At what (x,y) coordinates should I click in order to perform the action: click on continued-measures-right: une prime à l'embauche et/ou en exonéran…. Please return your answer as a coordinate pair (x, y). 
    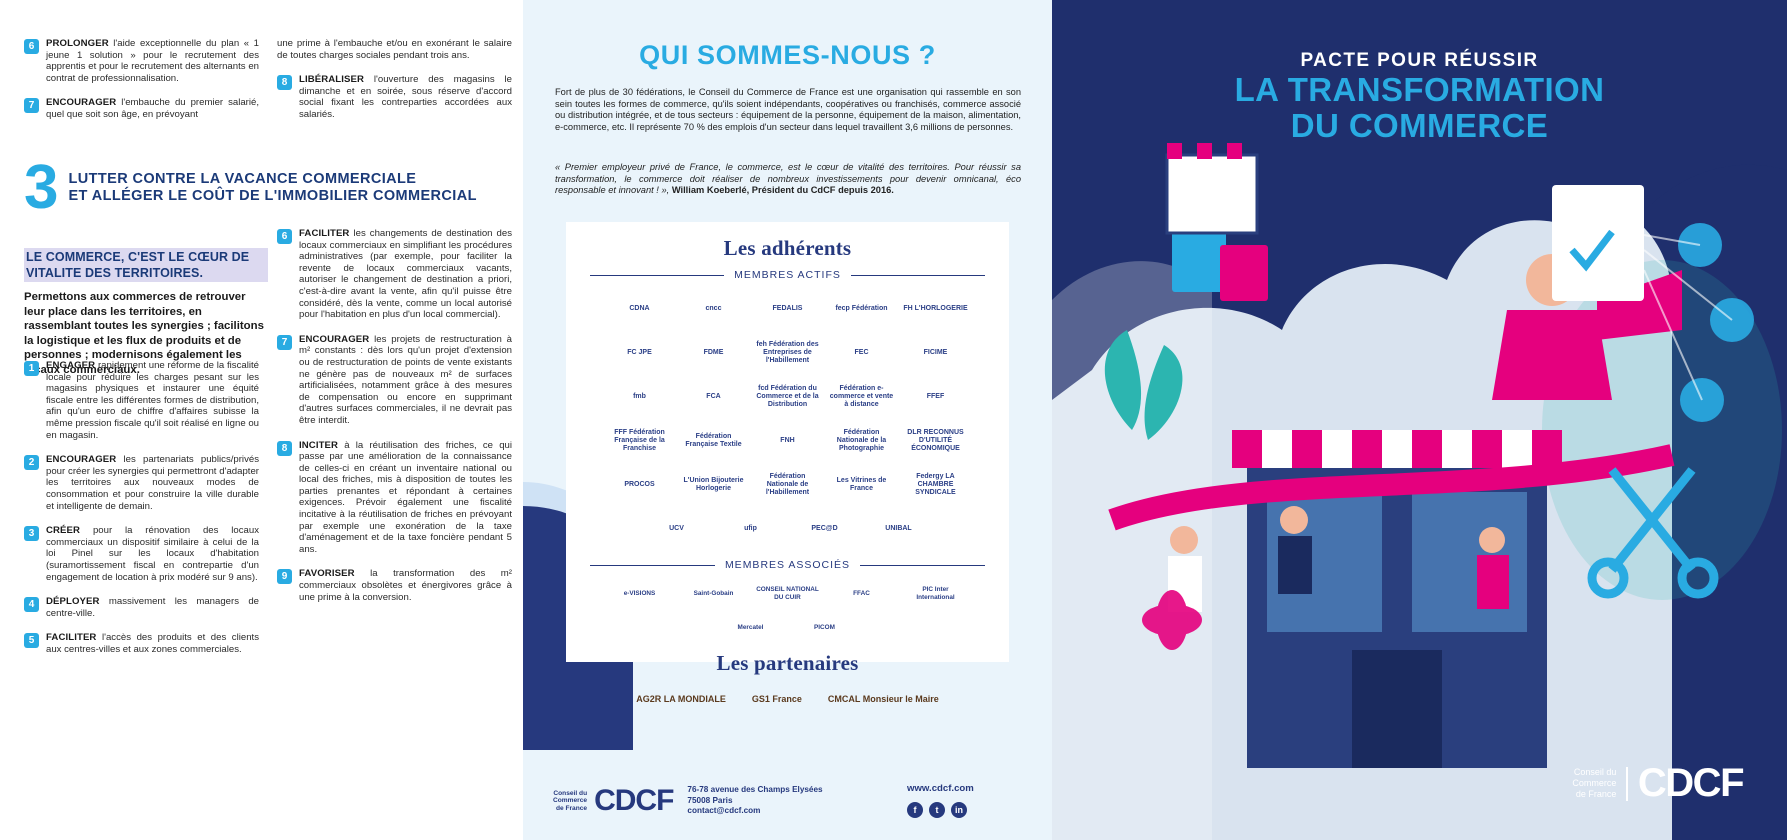
    Looking at the image, I should click on (394, 86).